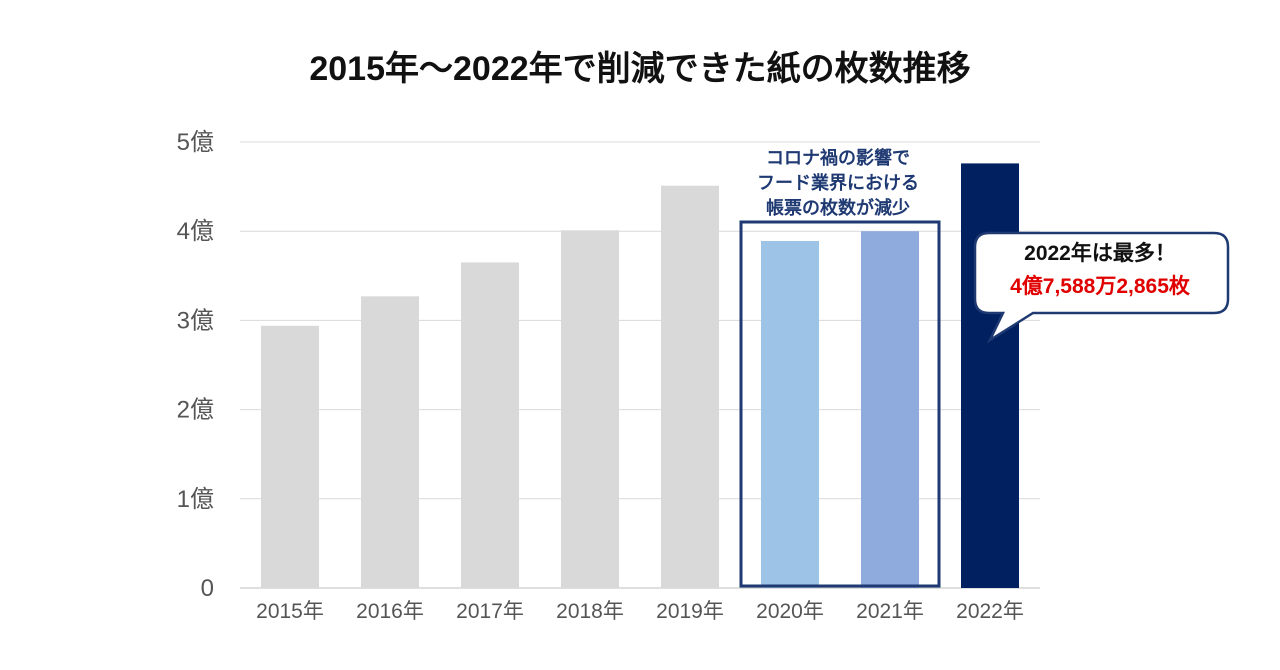  What do you see at coordinates (207, 588) in the screenshot?
I see `y-tick-label: 0` at bounding box center [207, 588].